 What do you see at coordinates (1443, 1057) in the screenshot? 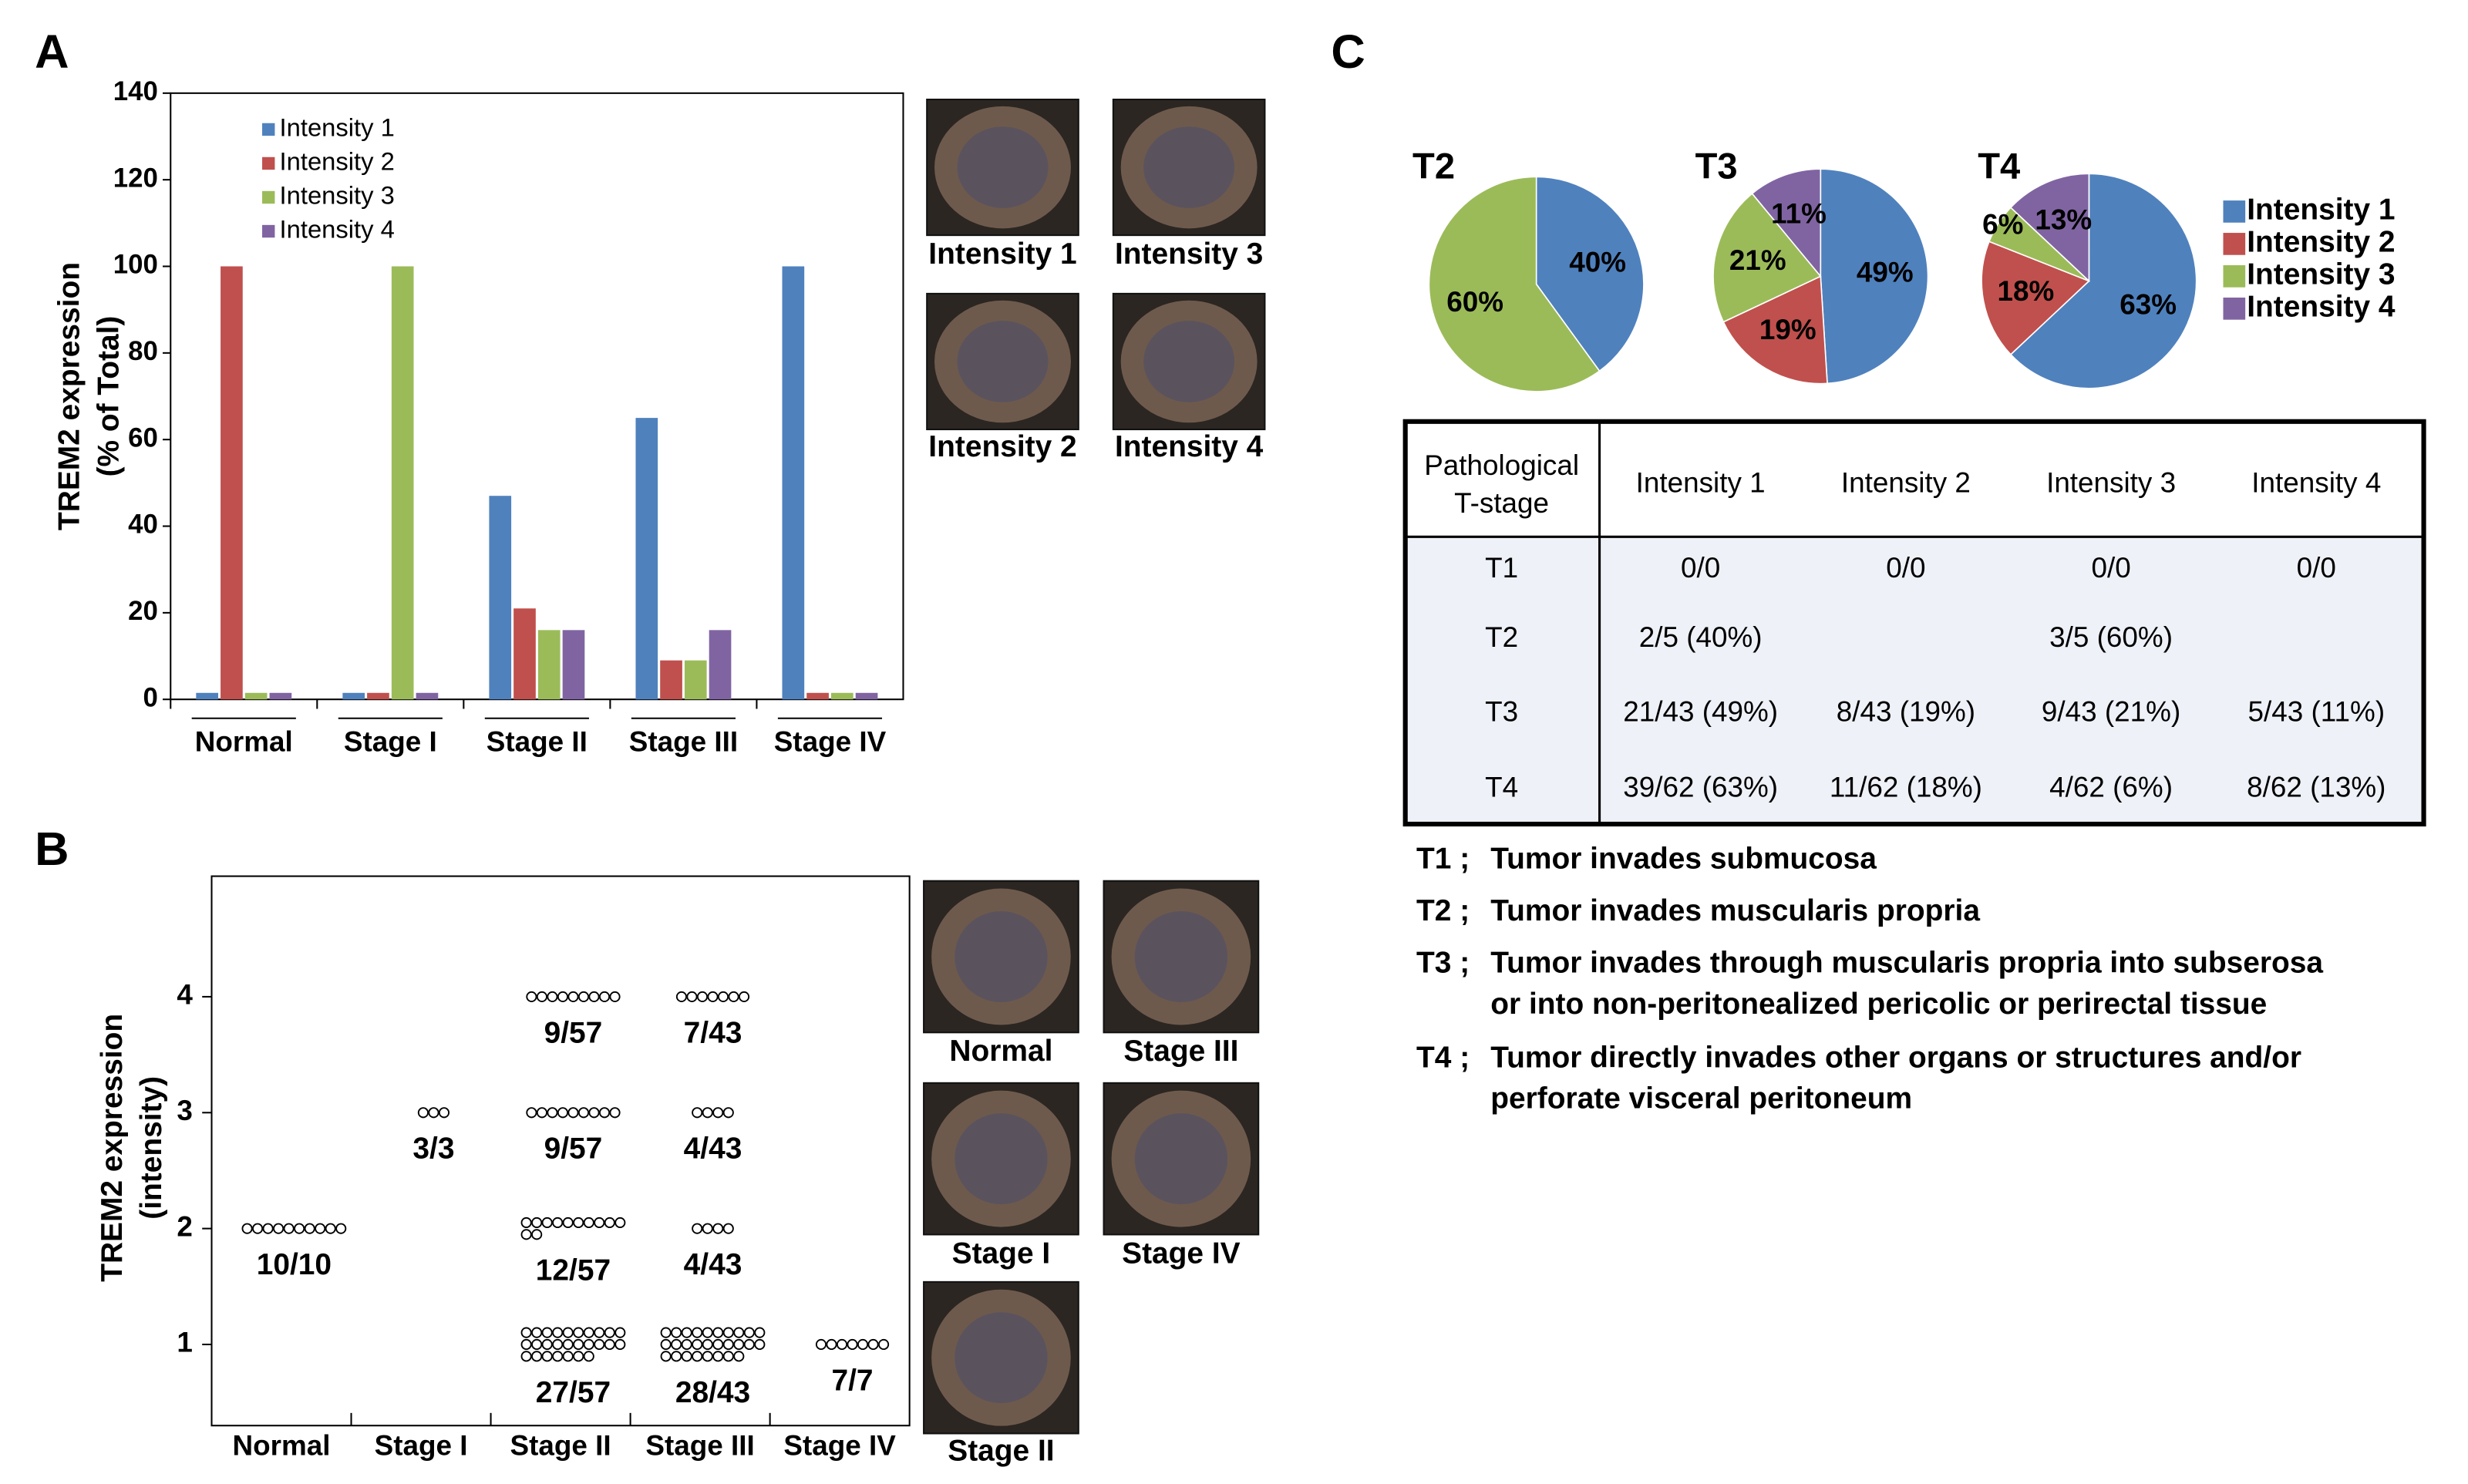
I see `note-term: T4 ;` at bounding box center [1443, 1057].